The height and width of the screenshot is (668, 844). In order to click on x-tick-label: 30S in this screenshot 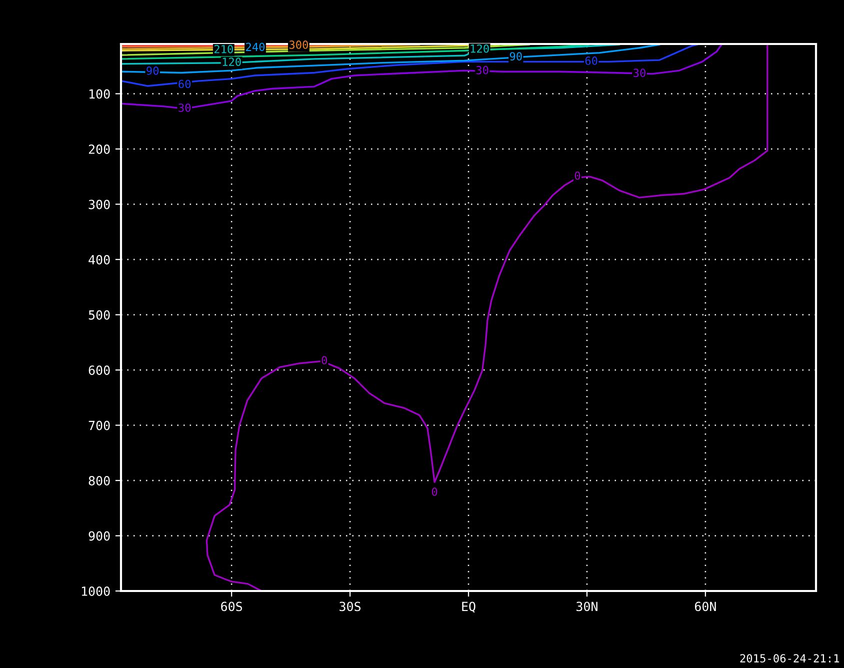, I will do `click(350, 607)`.